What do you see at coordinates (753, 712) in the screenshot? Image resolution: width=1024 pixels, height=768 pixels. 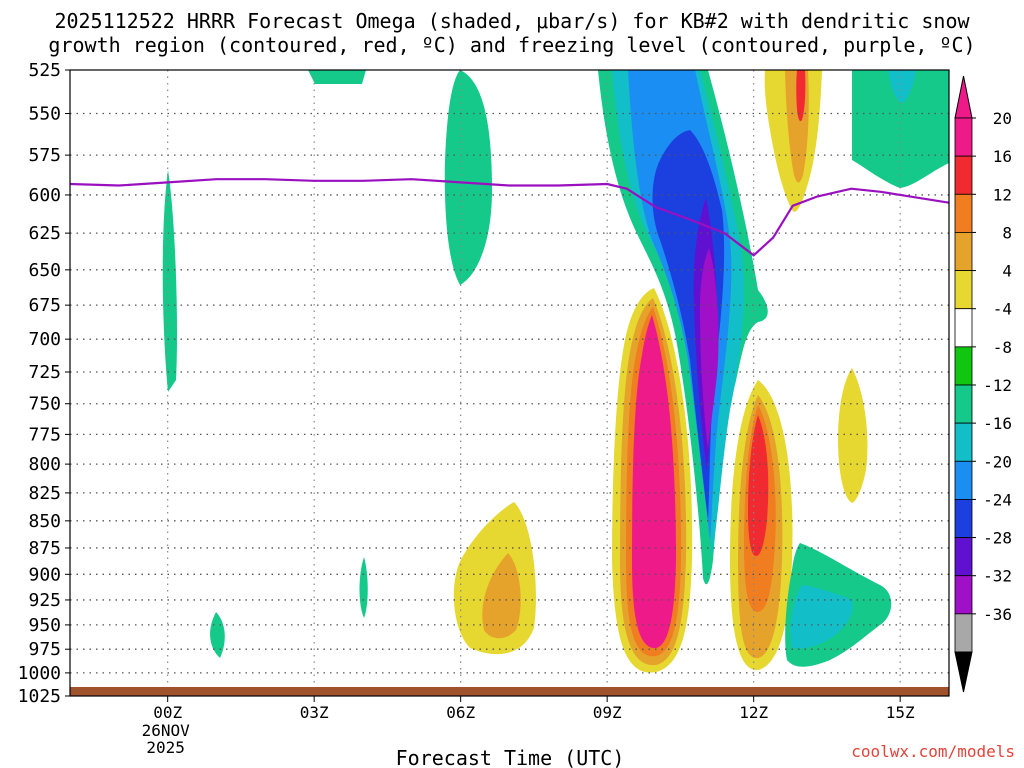 I see `x-tick-label: 12Z` at bounding box center [753, 712].